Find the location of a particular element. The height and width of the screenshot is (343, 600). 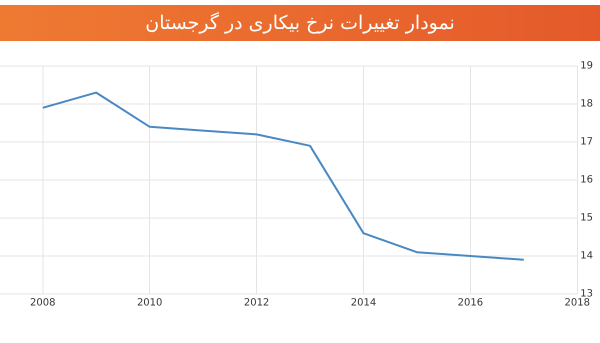

x-tick-label: 2010 is located at coordinates (149, 303).